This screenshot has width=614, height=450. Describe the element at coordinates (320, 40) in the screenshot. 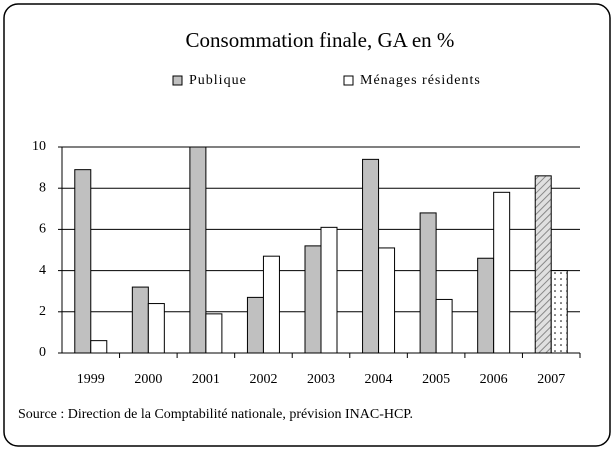

I see `chart-title: Consommation finale, GA en %` at that location.